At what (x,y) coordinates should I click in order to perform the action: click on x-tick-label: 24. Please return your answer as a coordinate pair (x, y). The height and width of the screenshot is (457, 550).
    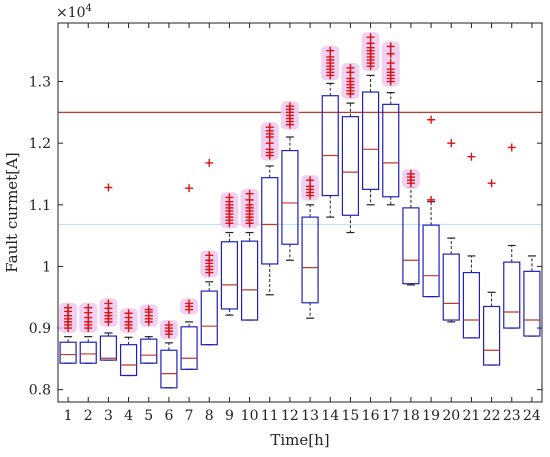
    Looking at the image, I should click on (532, 416).